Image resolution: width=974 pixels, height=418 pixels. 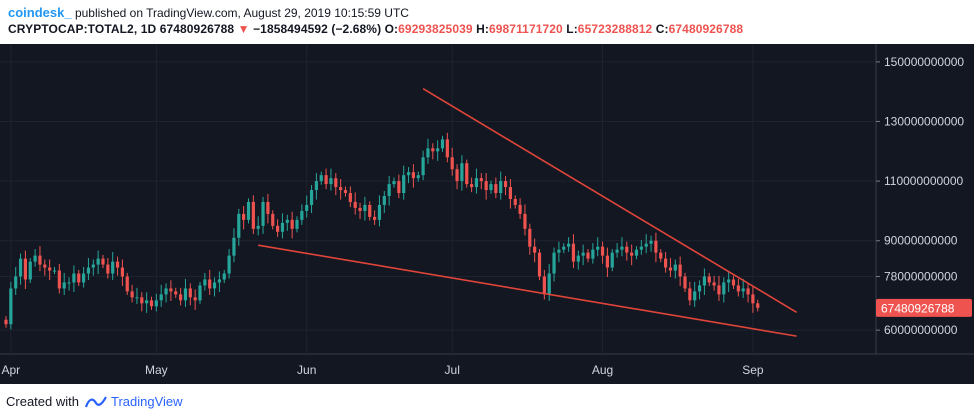 What do you see at coordinates (156, 370) in the screenshot?
I see `time-tick-label: May` at bounding box center [156, 370].